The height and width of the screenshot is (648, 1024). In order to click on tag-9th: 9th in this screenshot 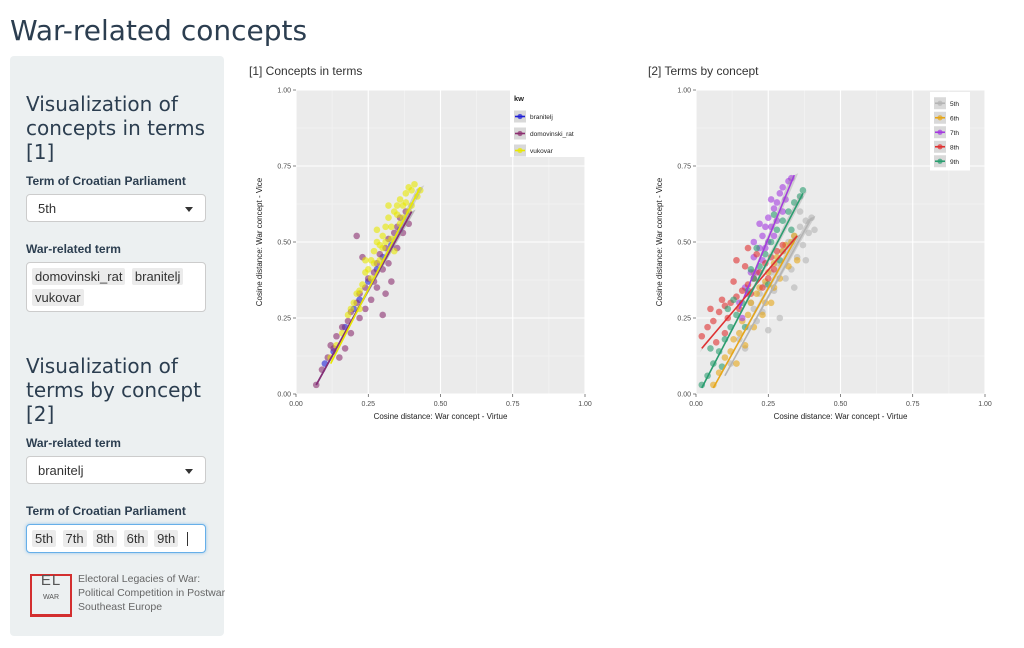, I will do `click(166, 538)`.